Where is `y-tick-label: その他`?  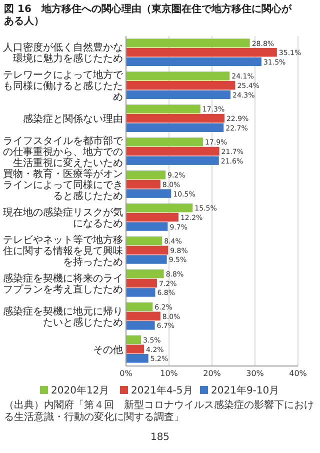 y-tick-label: その他 is located at coordinates (108, 350).